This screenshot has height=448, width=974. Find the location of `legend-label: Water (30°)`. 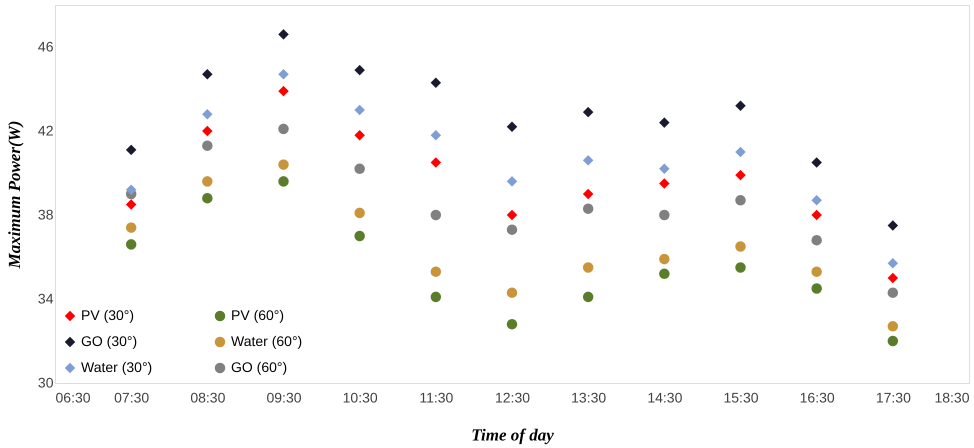

legend-label: Water (30°) is located at coordinates (116, 367).